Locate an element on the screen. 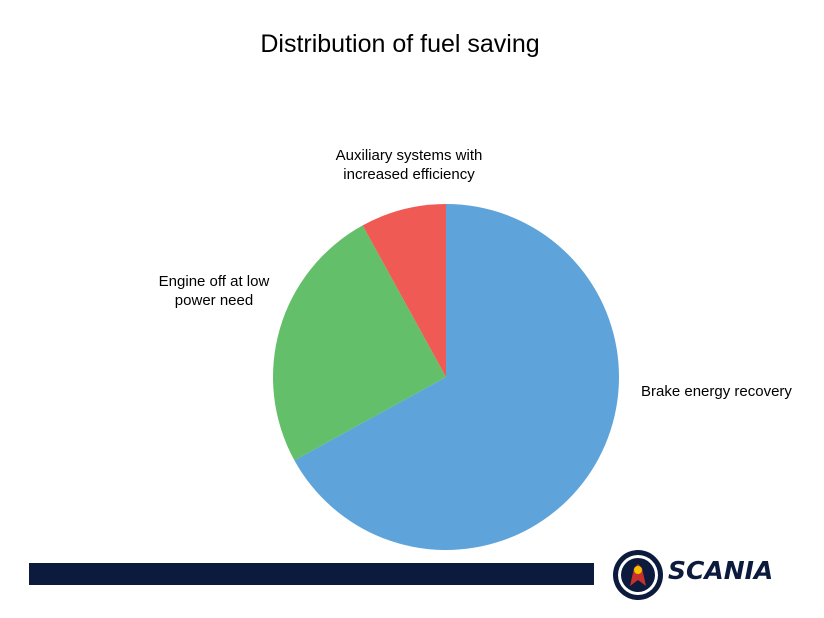 The height and width of the screenshot is (618, 824). slice-label-line: Auxiliary systems with is located at coordinates (409, 155).